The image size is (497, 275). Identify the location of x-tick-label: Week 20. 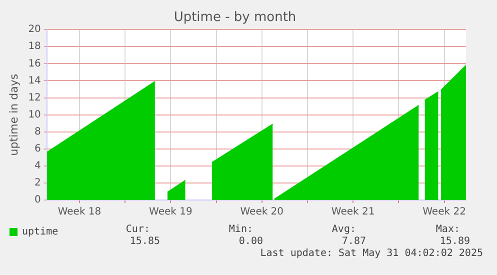
(262, 212).